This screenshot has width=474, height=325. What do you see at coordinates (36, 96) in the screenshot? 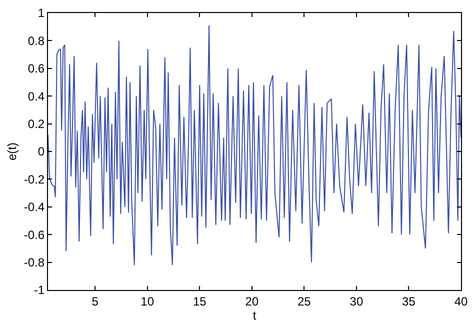
I see `y-tick-label: 0.4` at bounding box center [36, 96].